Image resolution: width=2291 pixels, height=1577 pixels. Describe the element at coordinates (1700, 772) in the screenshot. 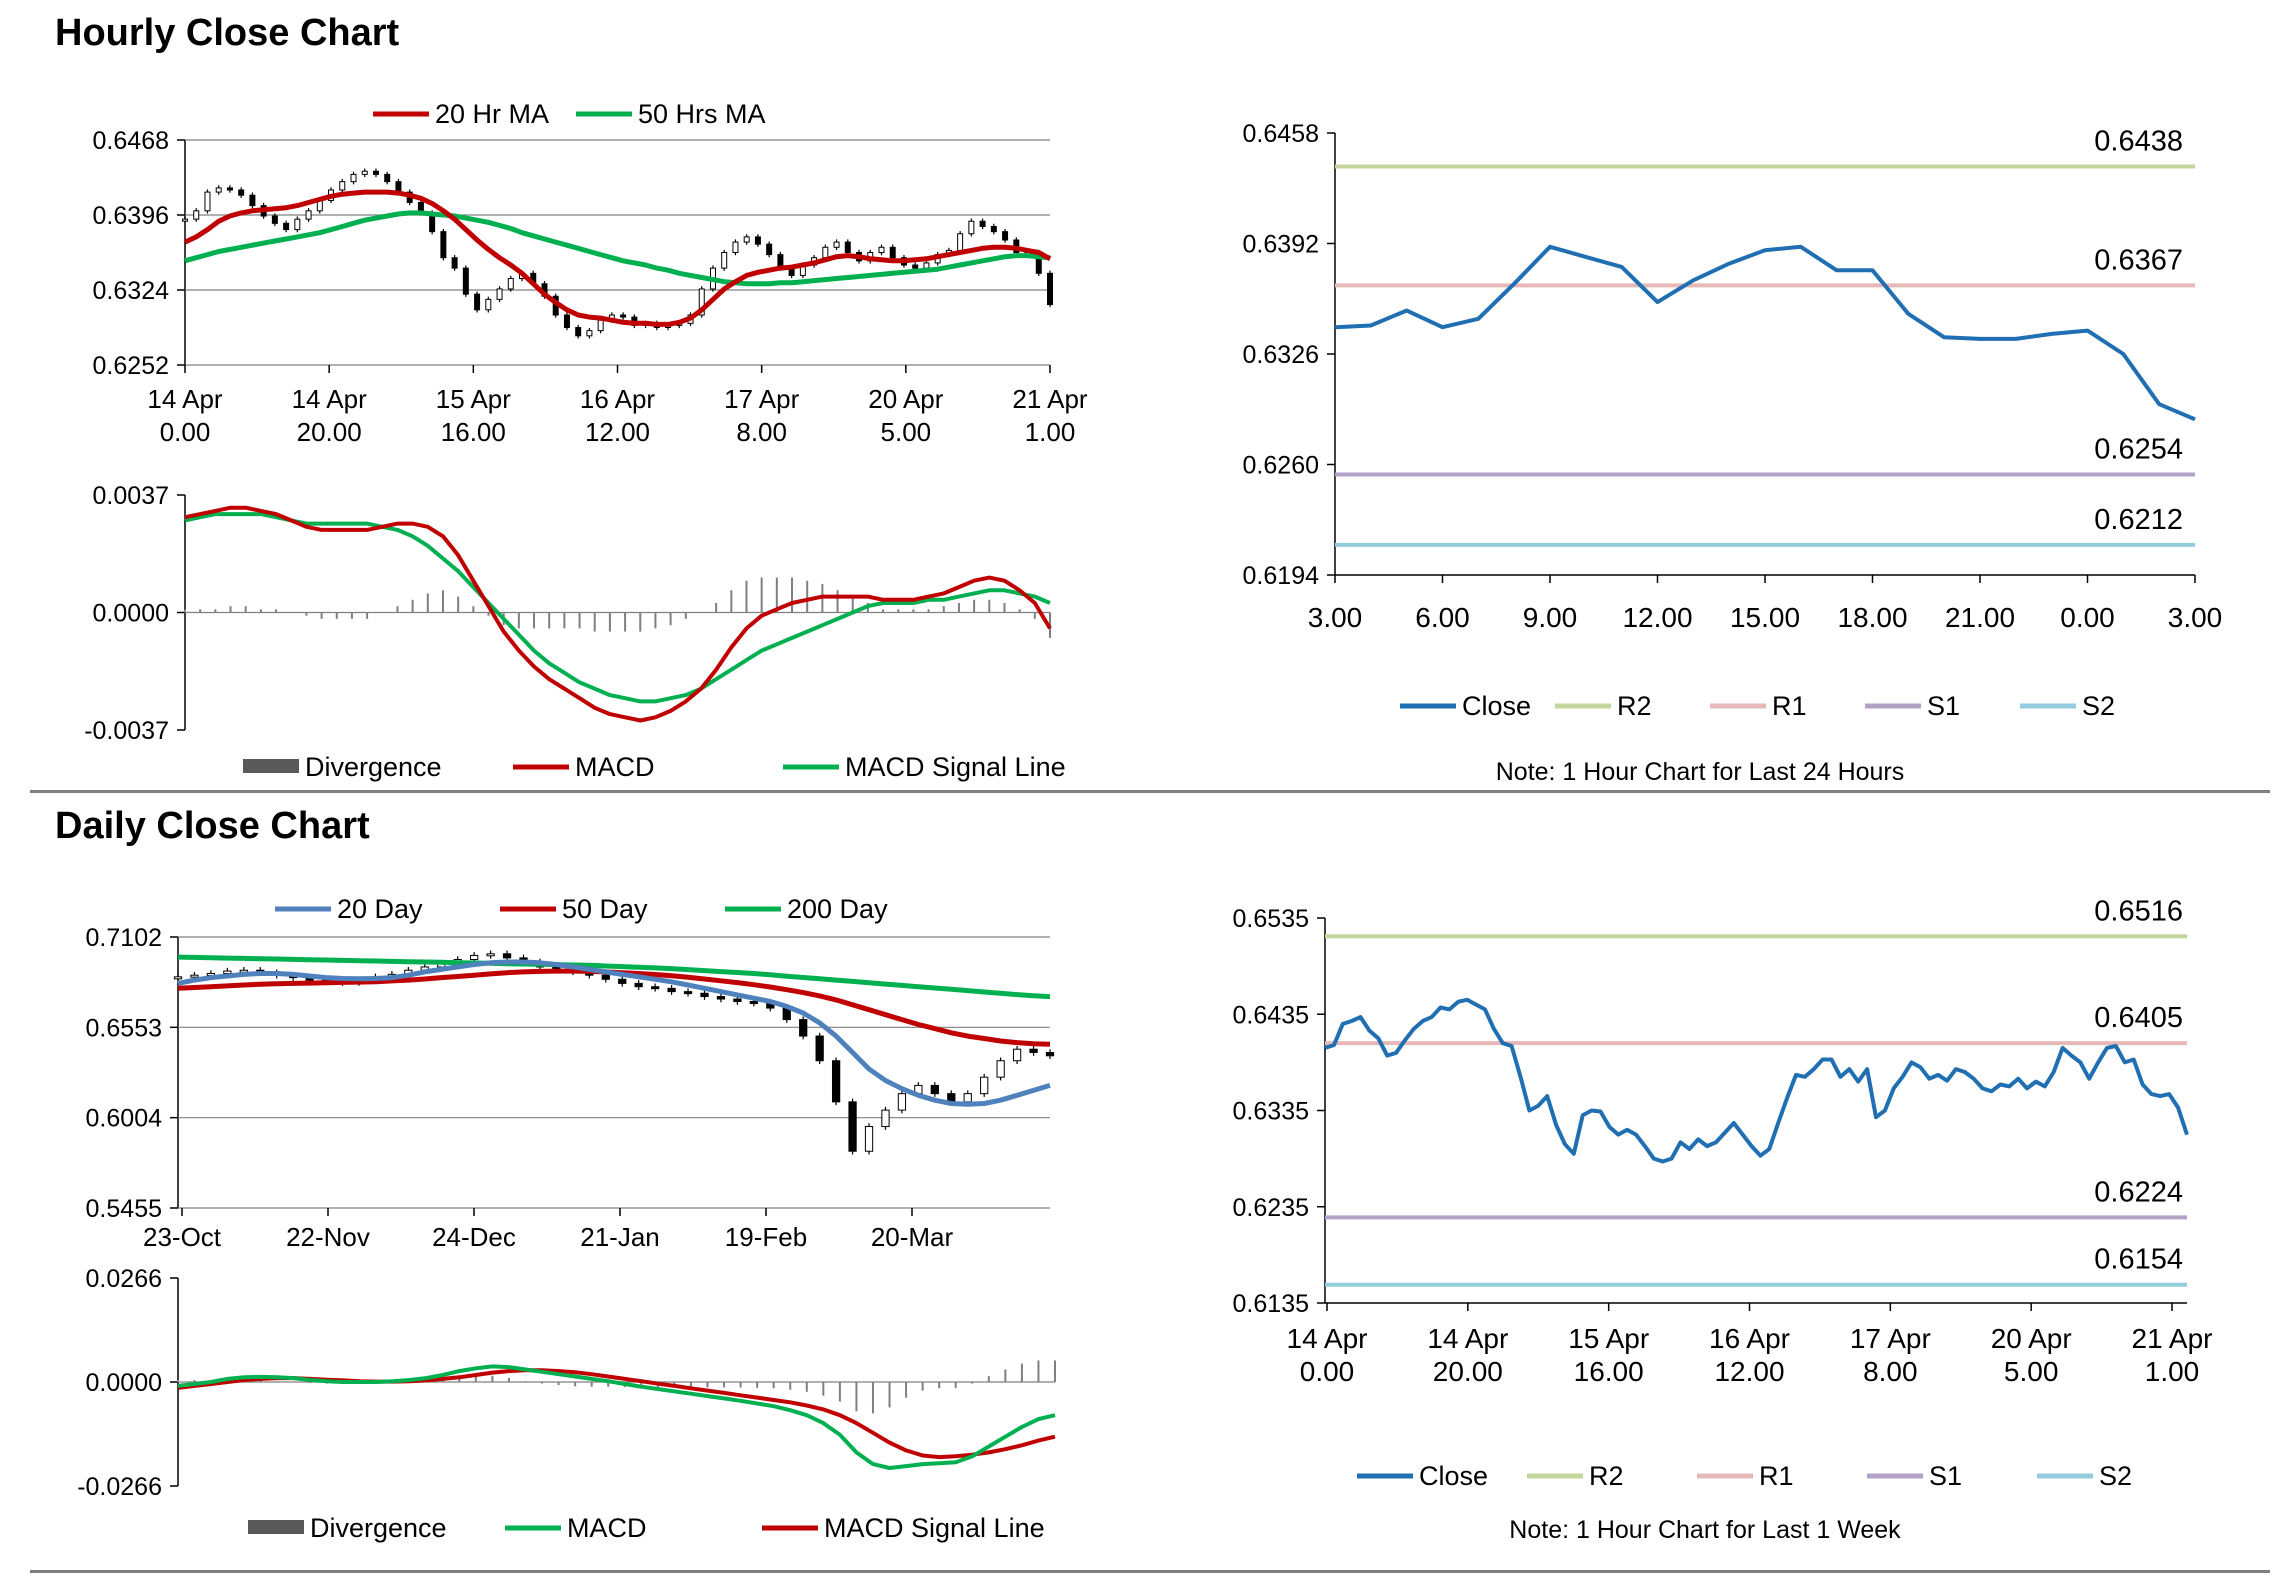

I see `hourly-close-note: Note: 1 Hour Chart for Last 24 Hours` at that location.